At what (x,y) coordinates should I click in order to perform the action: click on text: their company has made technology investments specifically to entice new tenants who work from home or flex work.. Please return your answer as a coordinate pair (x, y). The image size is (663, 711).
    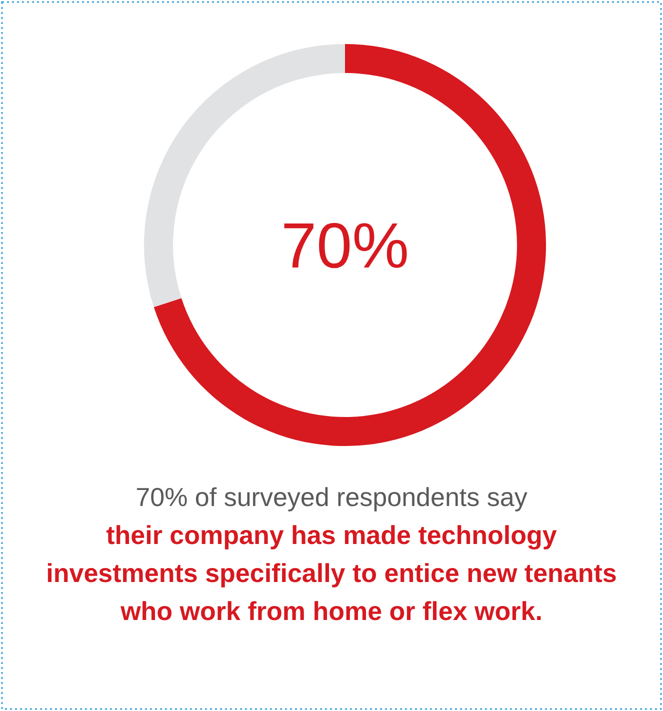
    Looking at the image, I should click on (331, 573).